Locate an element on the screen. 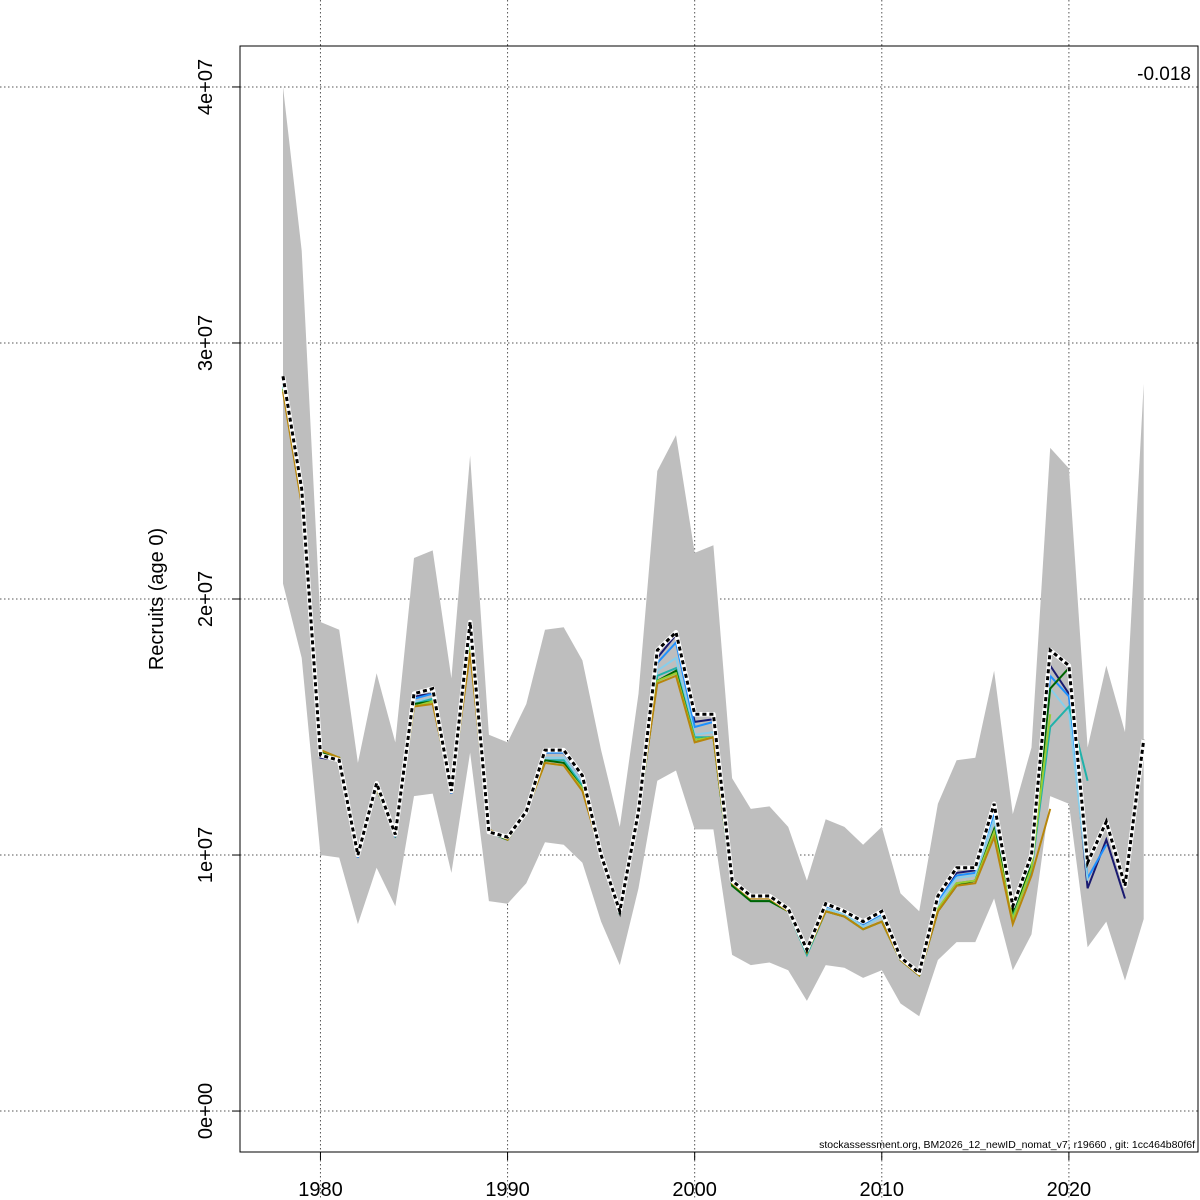 This screenshot has width=1200, height=1200. x-tick-label: 2010 is located at coordinates (882, 1189).